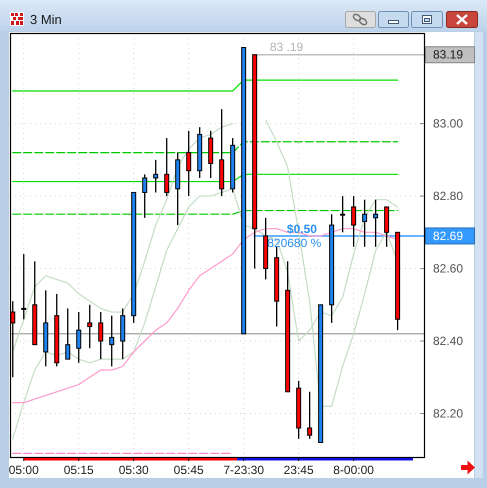  I want to click on x-tick-label: 05:30, so click(134, 470).